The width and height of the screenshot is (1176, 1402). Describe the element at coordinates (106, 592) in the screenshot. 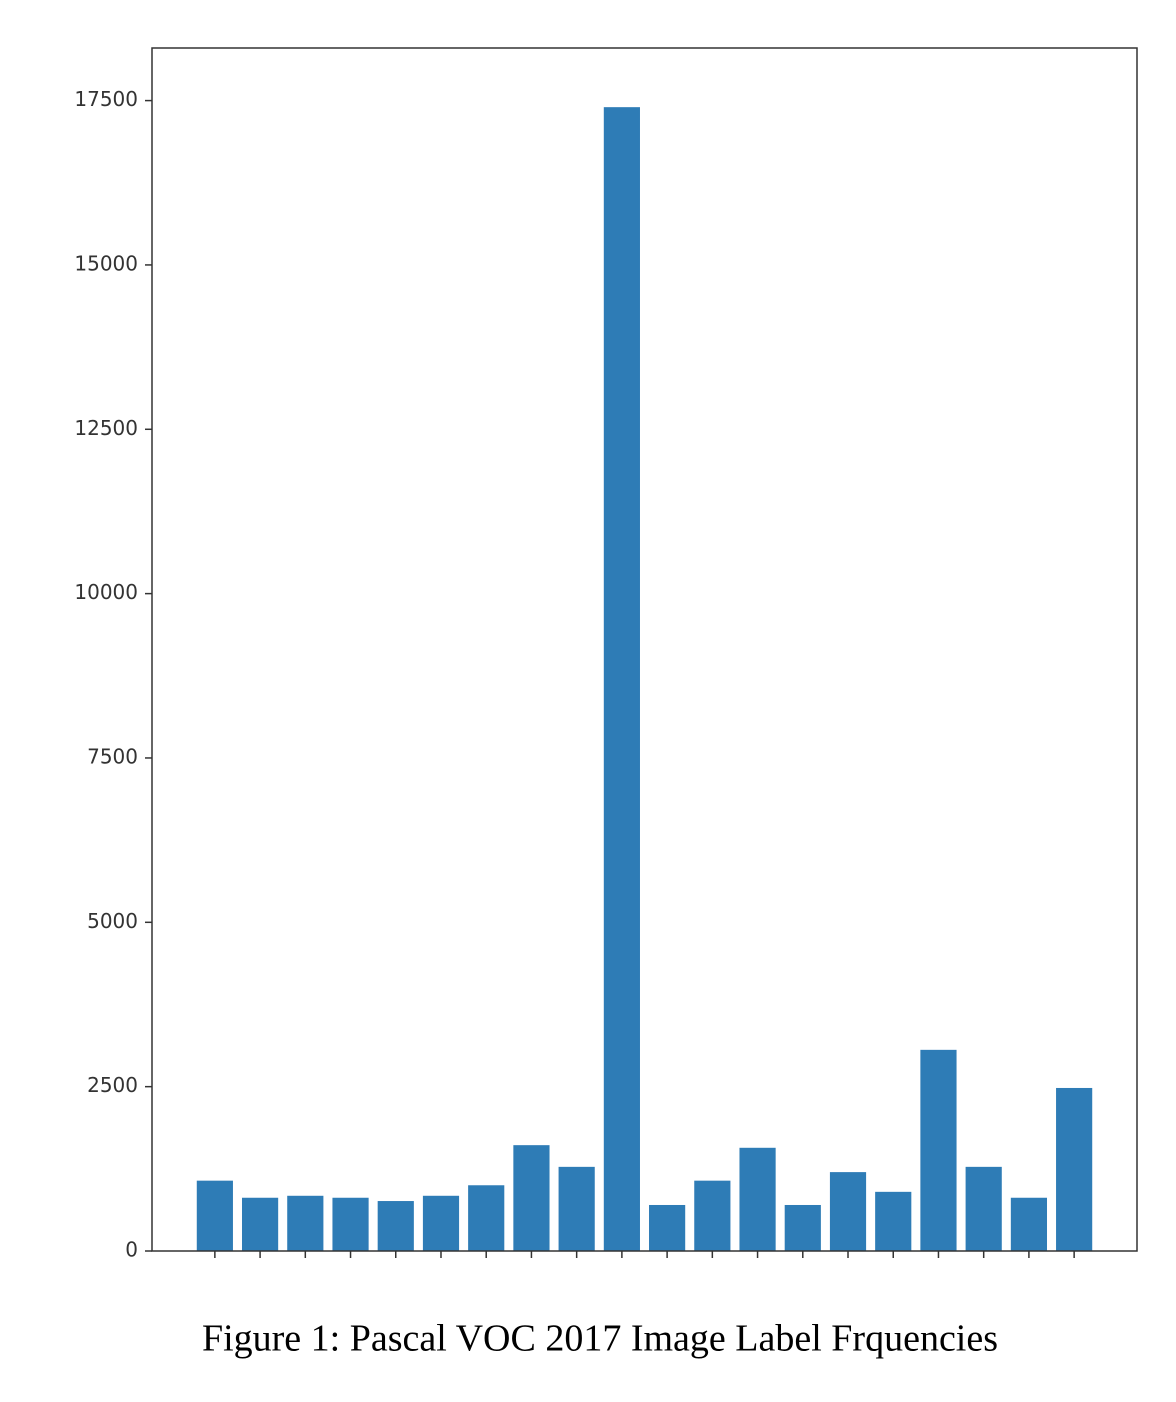

I see `y-tick-label: 10000` at that location.